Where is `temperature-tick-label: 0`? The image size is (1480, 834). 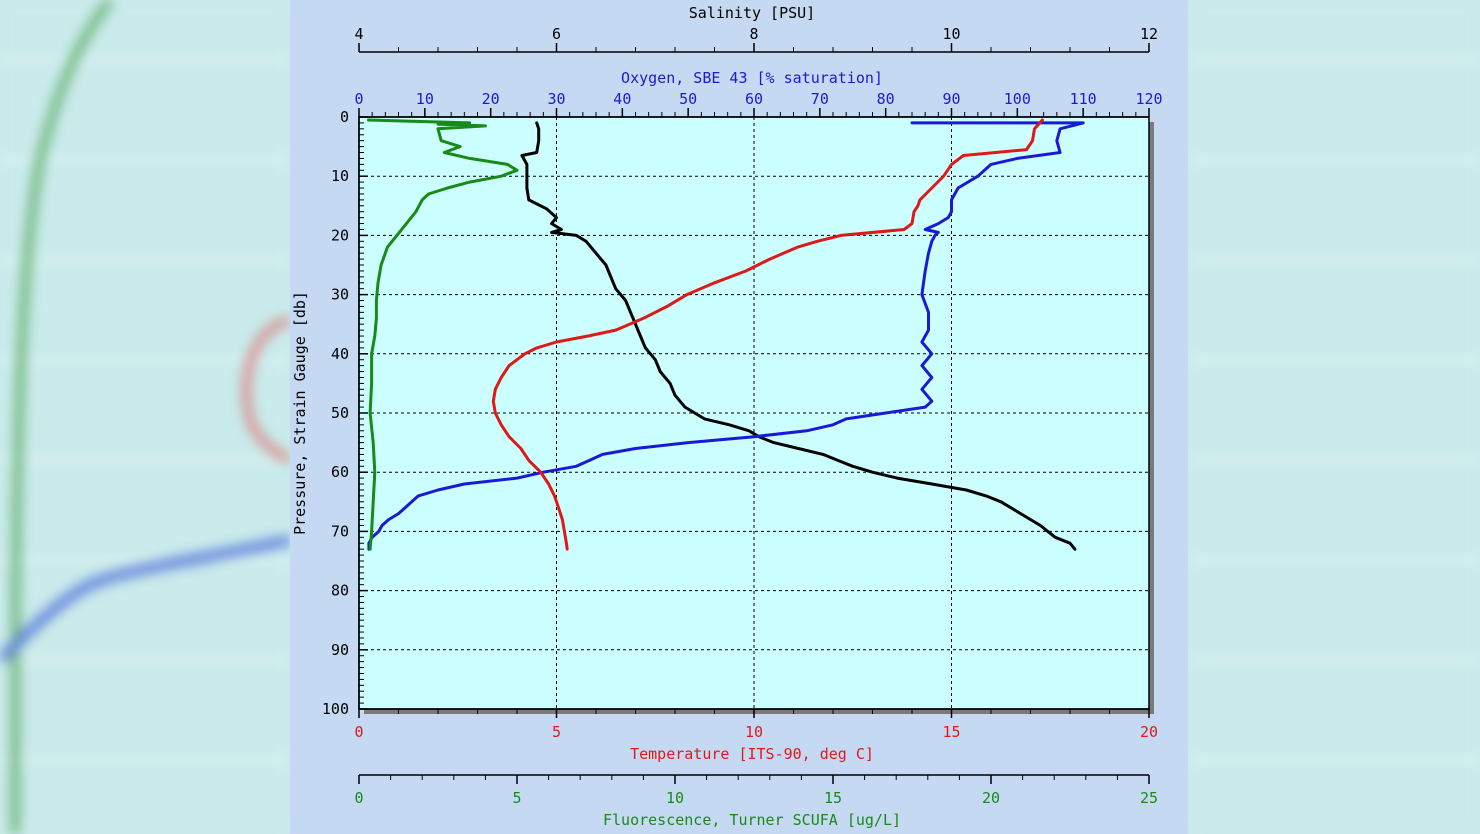
temperature-tick-label: 0 is located at coordinates (358, 732).